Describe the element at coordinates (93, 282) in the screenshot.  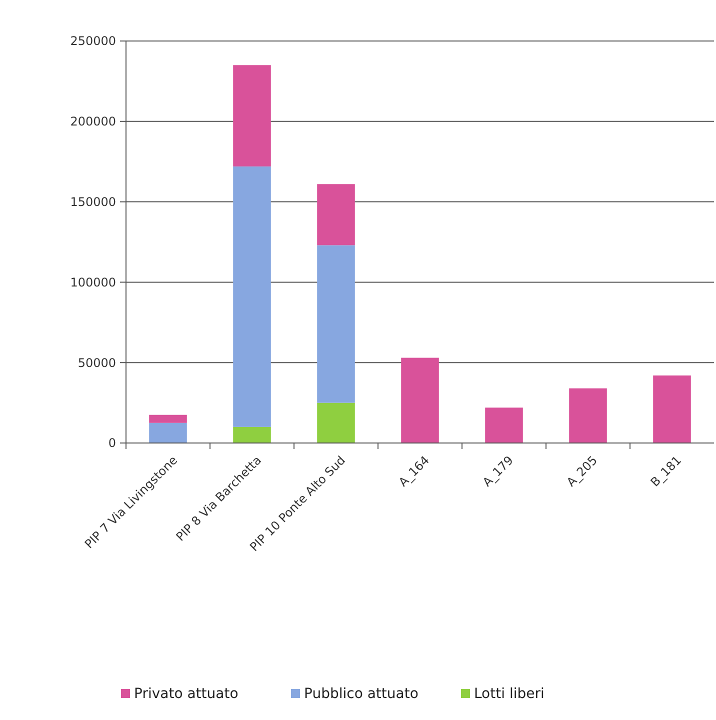
I see `y-tick-label: 100000` at that location.